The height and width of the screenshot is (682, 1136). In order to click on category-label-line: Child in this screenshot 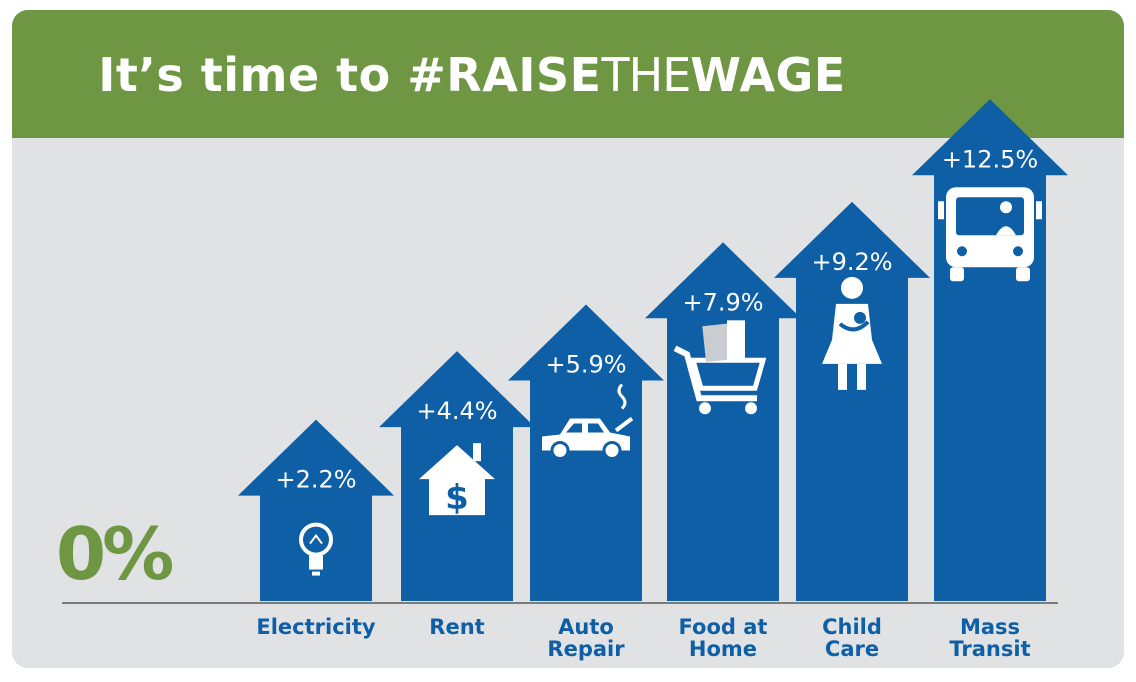, I will do `click(852, 627)`.